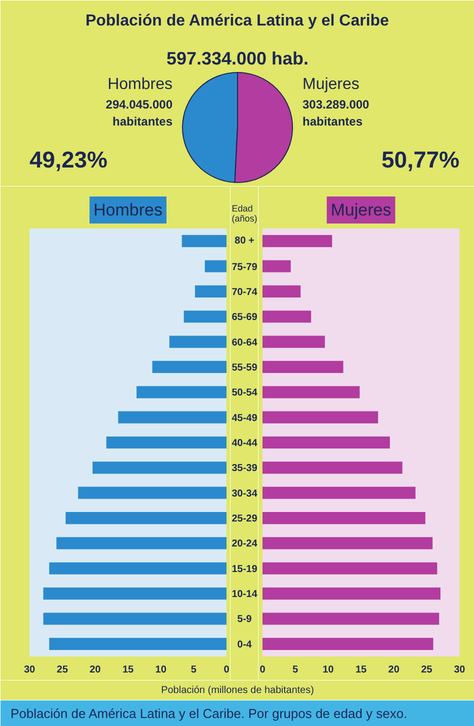  What do you see at coordinates (245, 494) in the screenshot?
I see `y-tick-label: 30-34` at bounding box center [245, 494].